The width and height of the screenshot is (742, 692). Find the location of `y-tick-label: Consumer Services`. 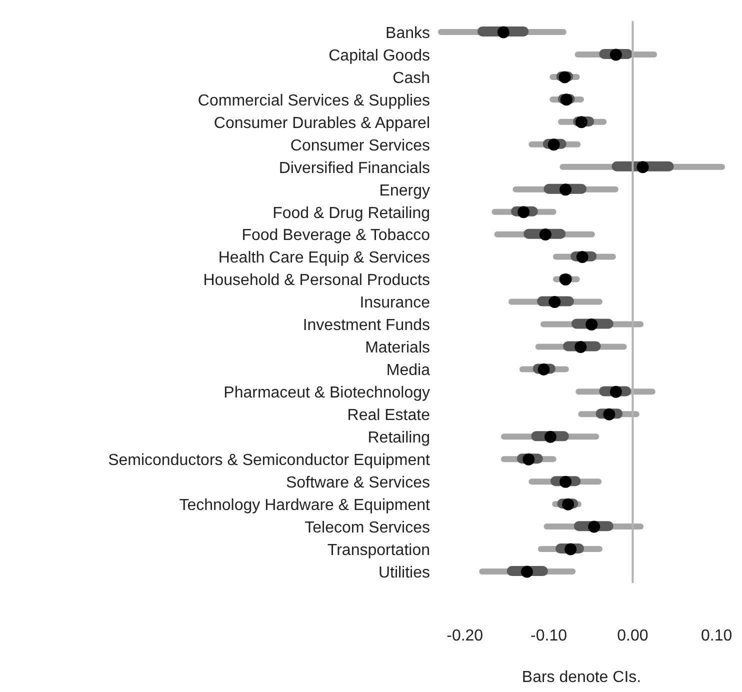

y-tick-label: Consumer Services is located at coordinates (360, 145).